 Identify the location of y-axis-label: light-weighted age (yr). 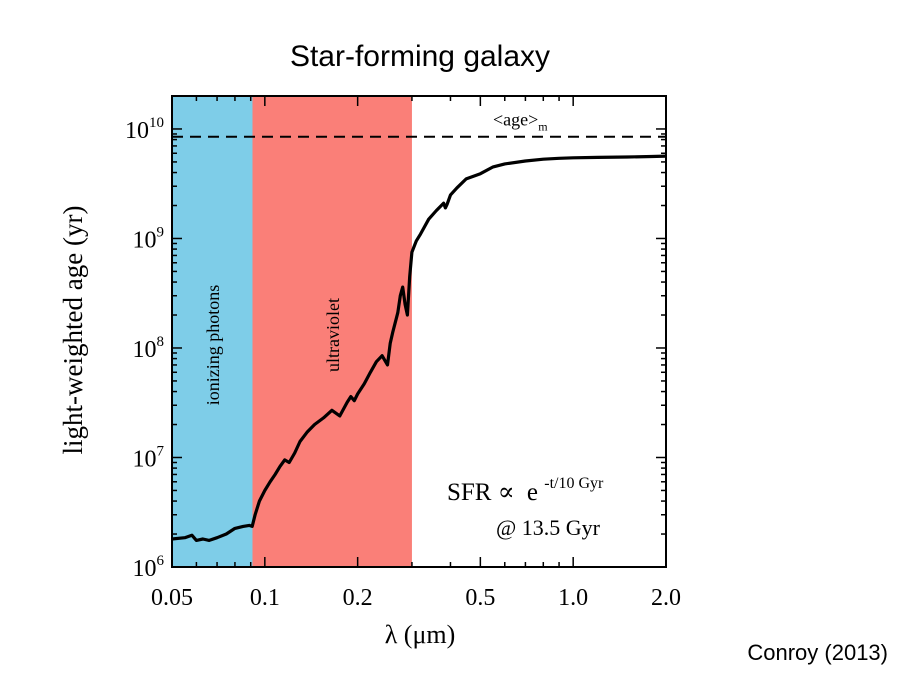
(73, 330).